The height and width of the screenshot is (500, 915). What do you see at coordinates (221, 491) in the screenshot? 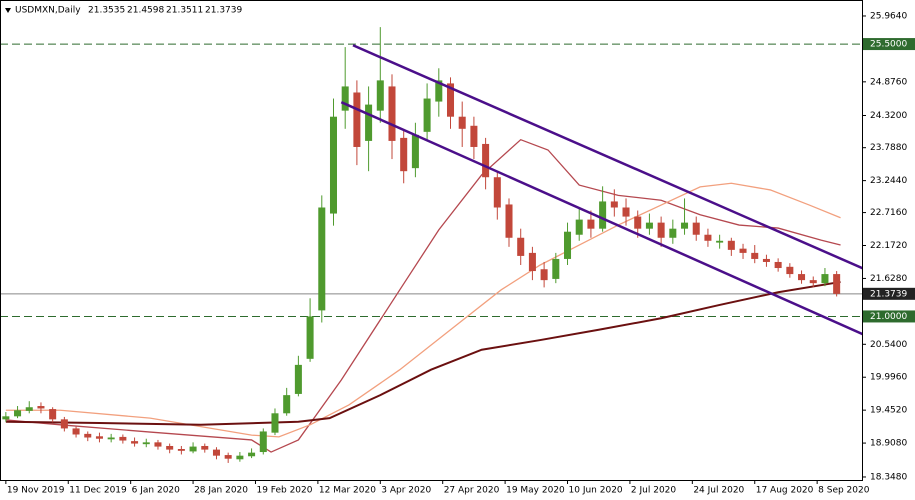
I see `x-tick-label: 28 Jan 2020` at bounding box center [221, 491].